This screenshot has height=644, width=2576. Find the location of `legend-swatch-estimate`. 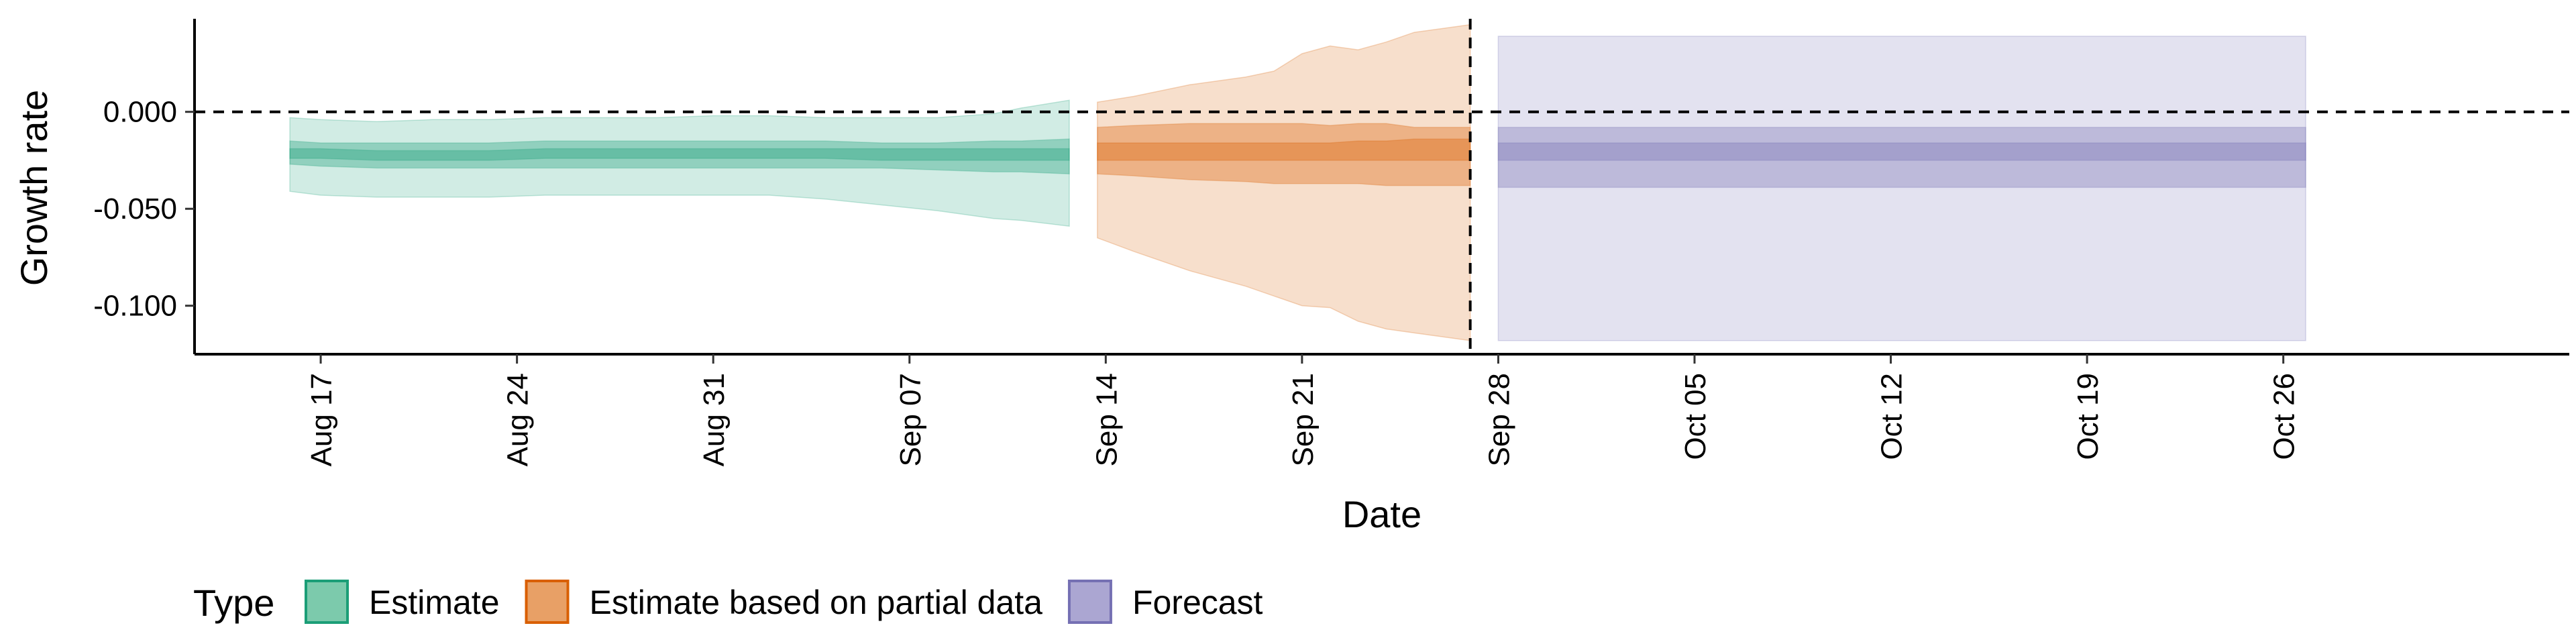

legend-swatch-estimate is located at coordinates (326, 602).